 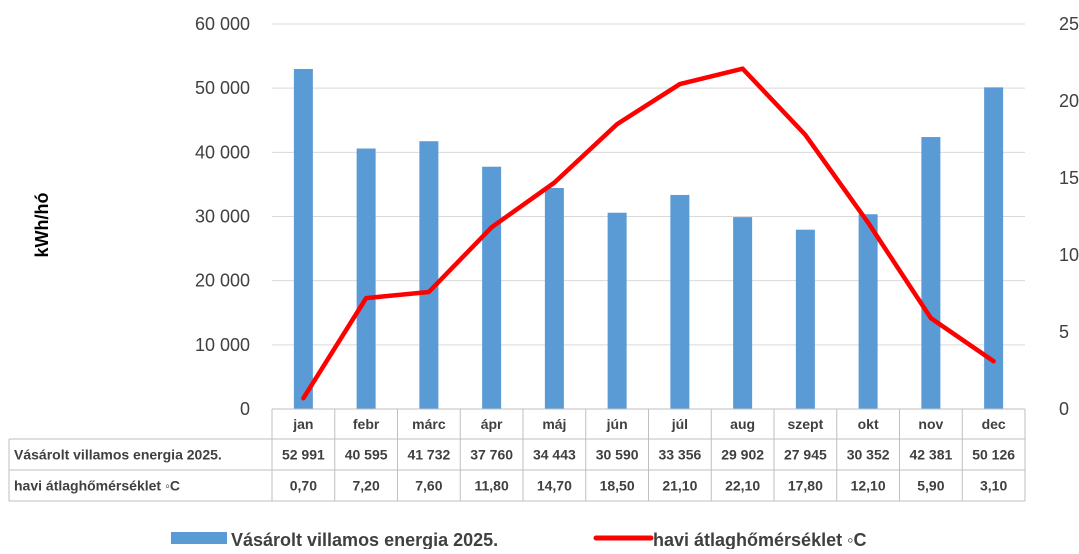 I want to click on data-label: 14,70, so click(x=554, y=486).